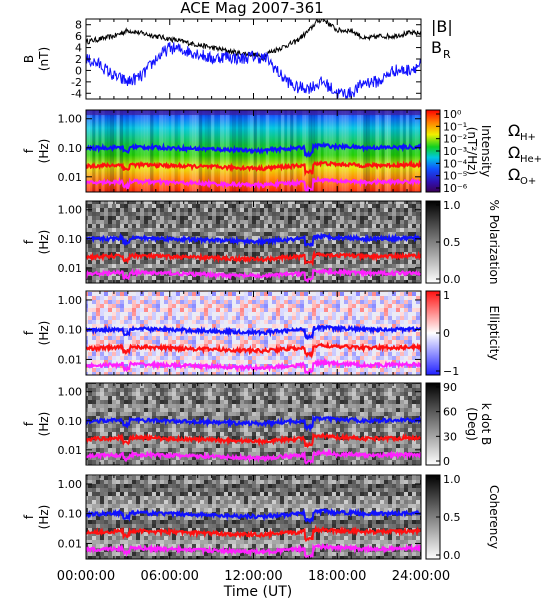 This screenshot has height=600, width=550. What do you see at coordinates (494, 242) in the screenshot?
I see `colorbar-label: % Polarization` at bounding box center [494, 242].